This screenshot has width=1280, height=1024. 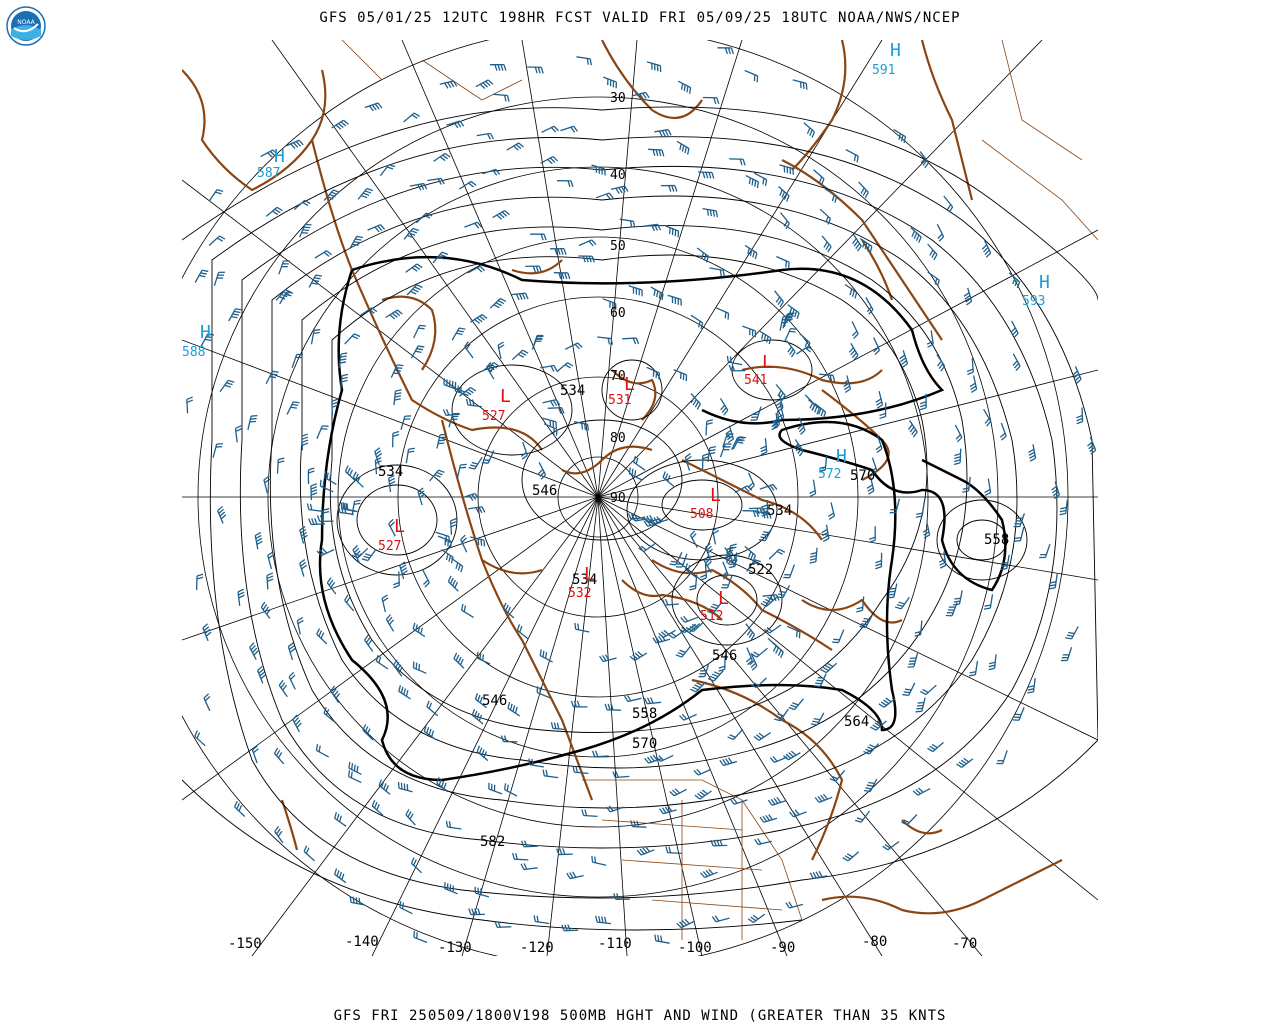 What do you see at coordinates (832, 464) in the screenshot?
I see `high-center: H 572` at bounding box center [832, 464].